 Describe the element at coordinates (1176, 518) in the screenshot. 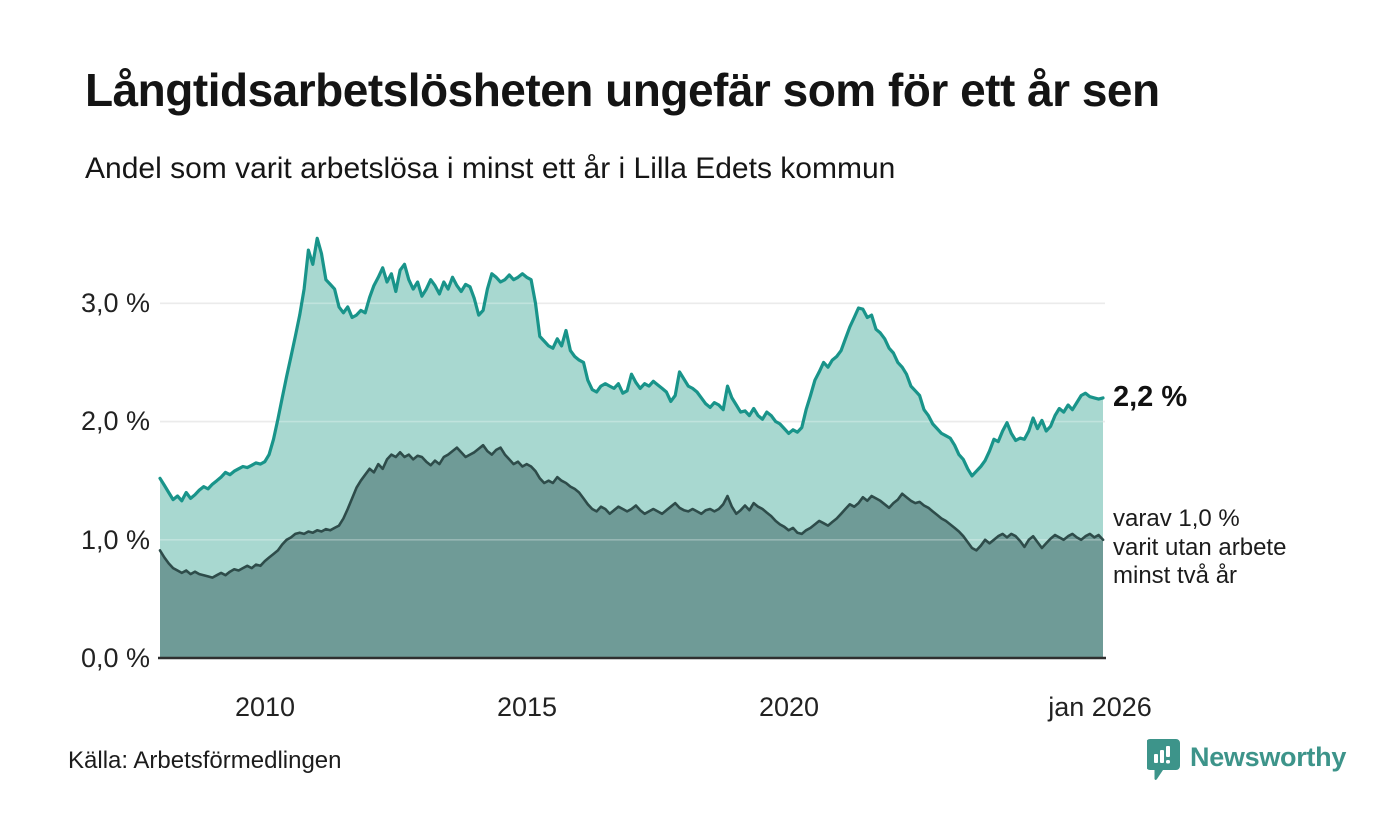

I see `secondary-annotation-line-1: varav 1,0 %` at that location.